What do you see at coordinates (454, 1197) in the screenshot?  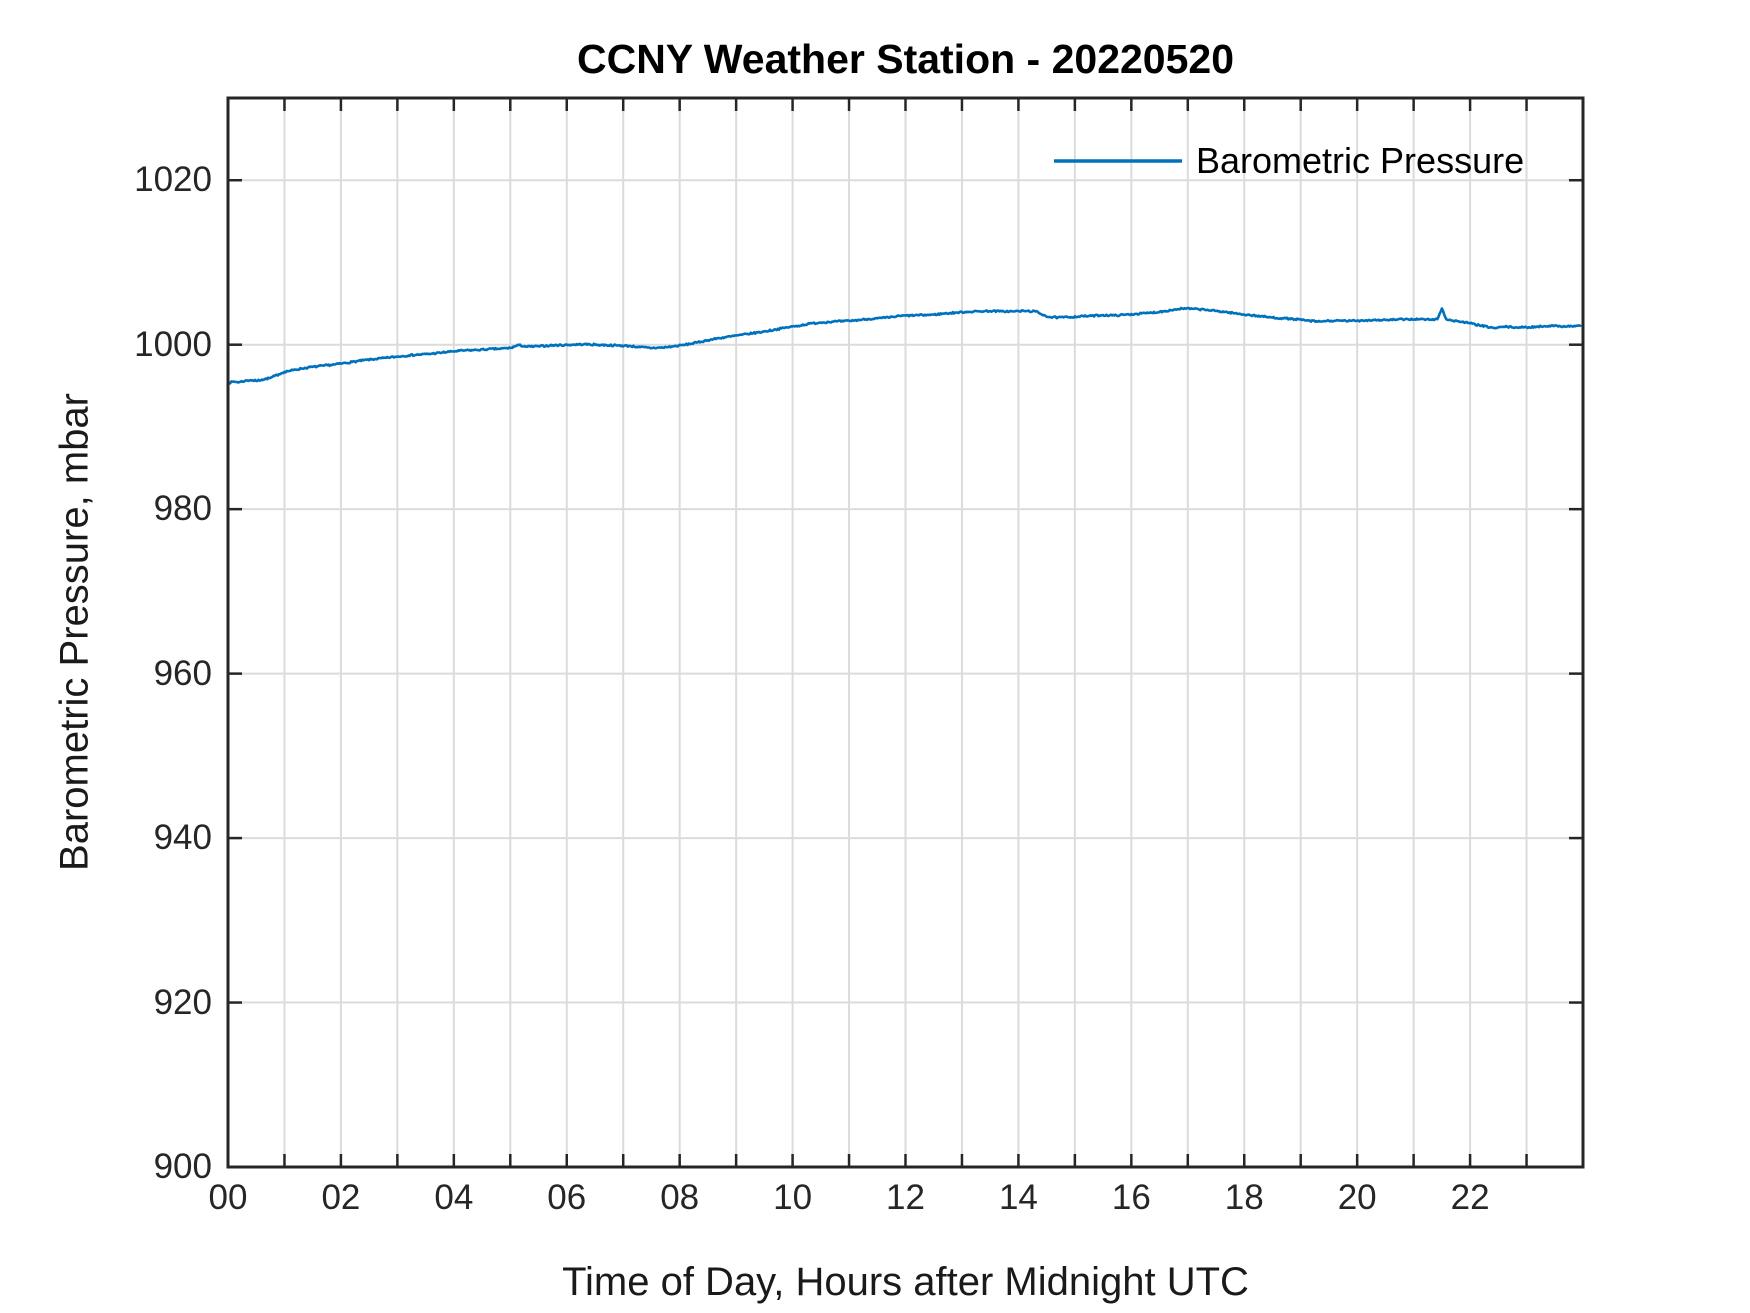 I see `x-tick-label-04: 04` at bounding box center [454, 1197].